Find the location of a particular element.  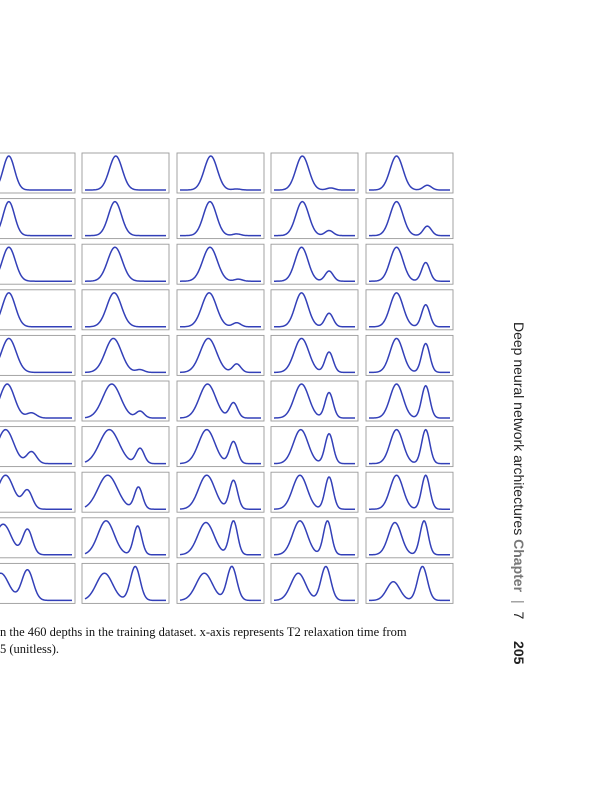

panel-r7-c1 is located at coordinates (38, 447).